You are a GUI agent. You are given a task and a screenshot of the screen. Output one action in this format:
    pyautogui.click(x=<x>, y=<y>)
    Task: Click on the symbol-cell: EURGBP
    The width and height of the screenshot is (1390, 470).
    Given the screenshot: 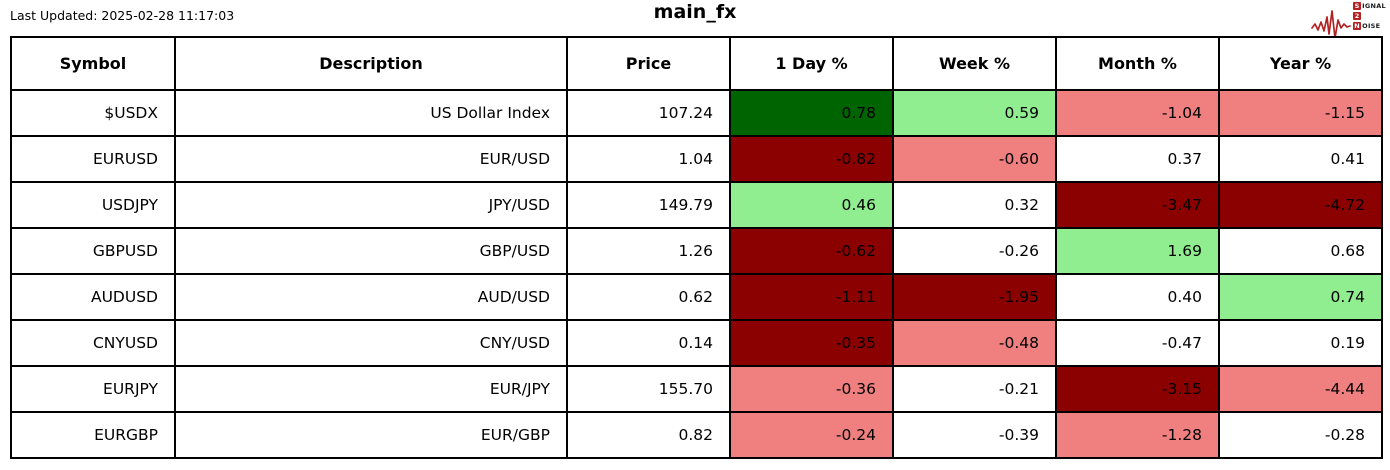 What is the action you would take?
    pyautogui.click(x=93, y=435)
    